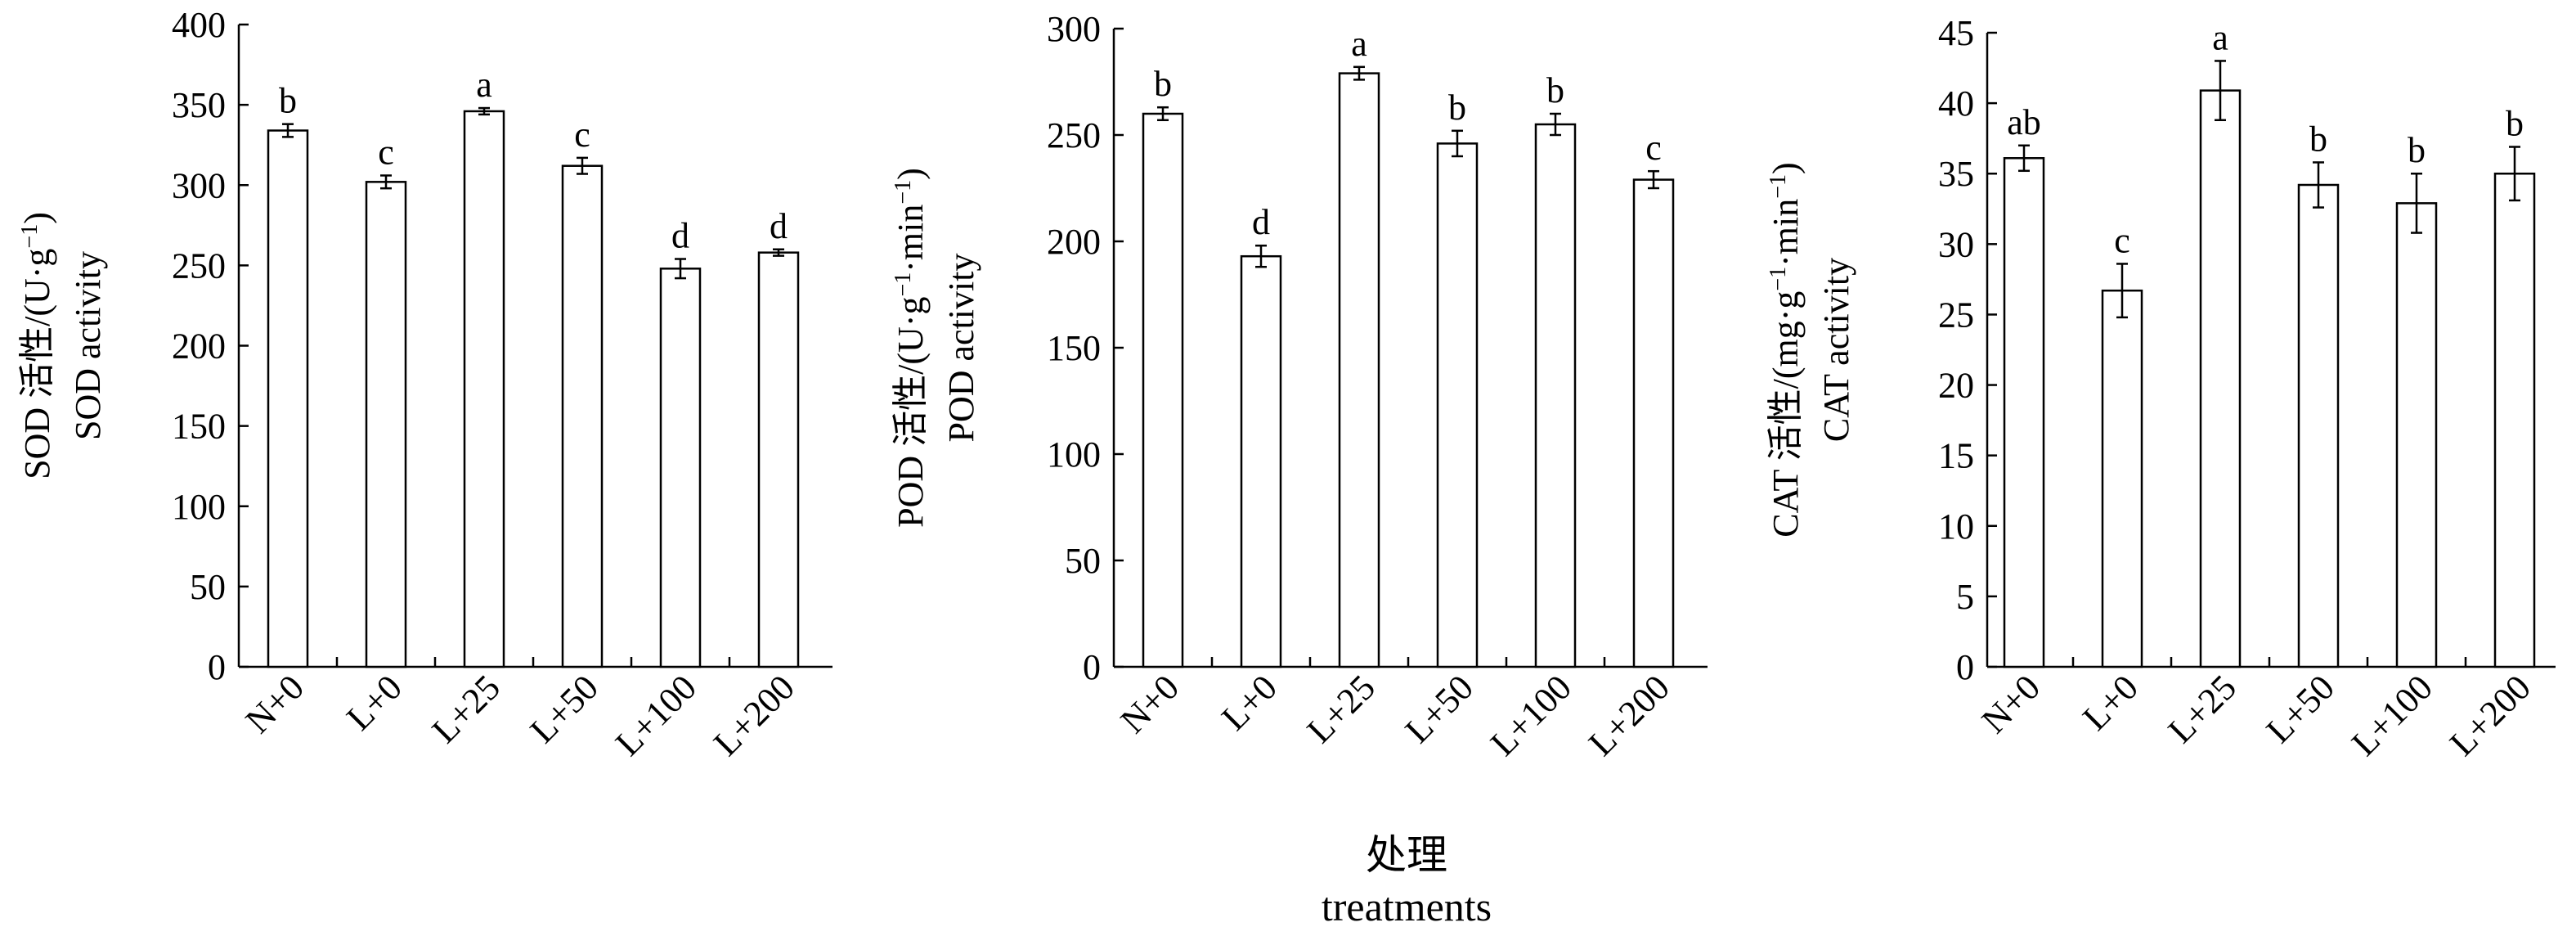  Describe the element at coordinates (199, 105) in the screenshot. I see `y-tick-label: 350` at that location.